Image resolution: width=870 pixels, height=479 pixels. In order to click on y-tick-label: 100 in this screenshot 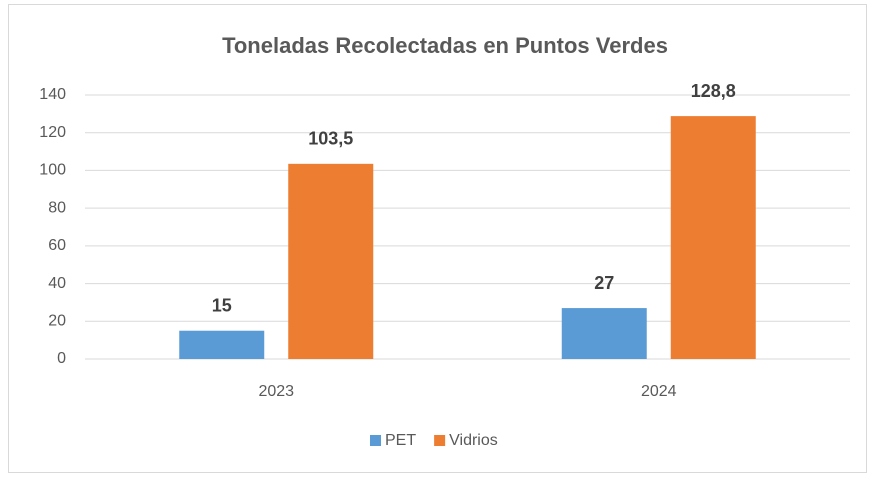, I will do `click(52, 170)`.